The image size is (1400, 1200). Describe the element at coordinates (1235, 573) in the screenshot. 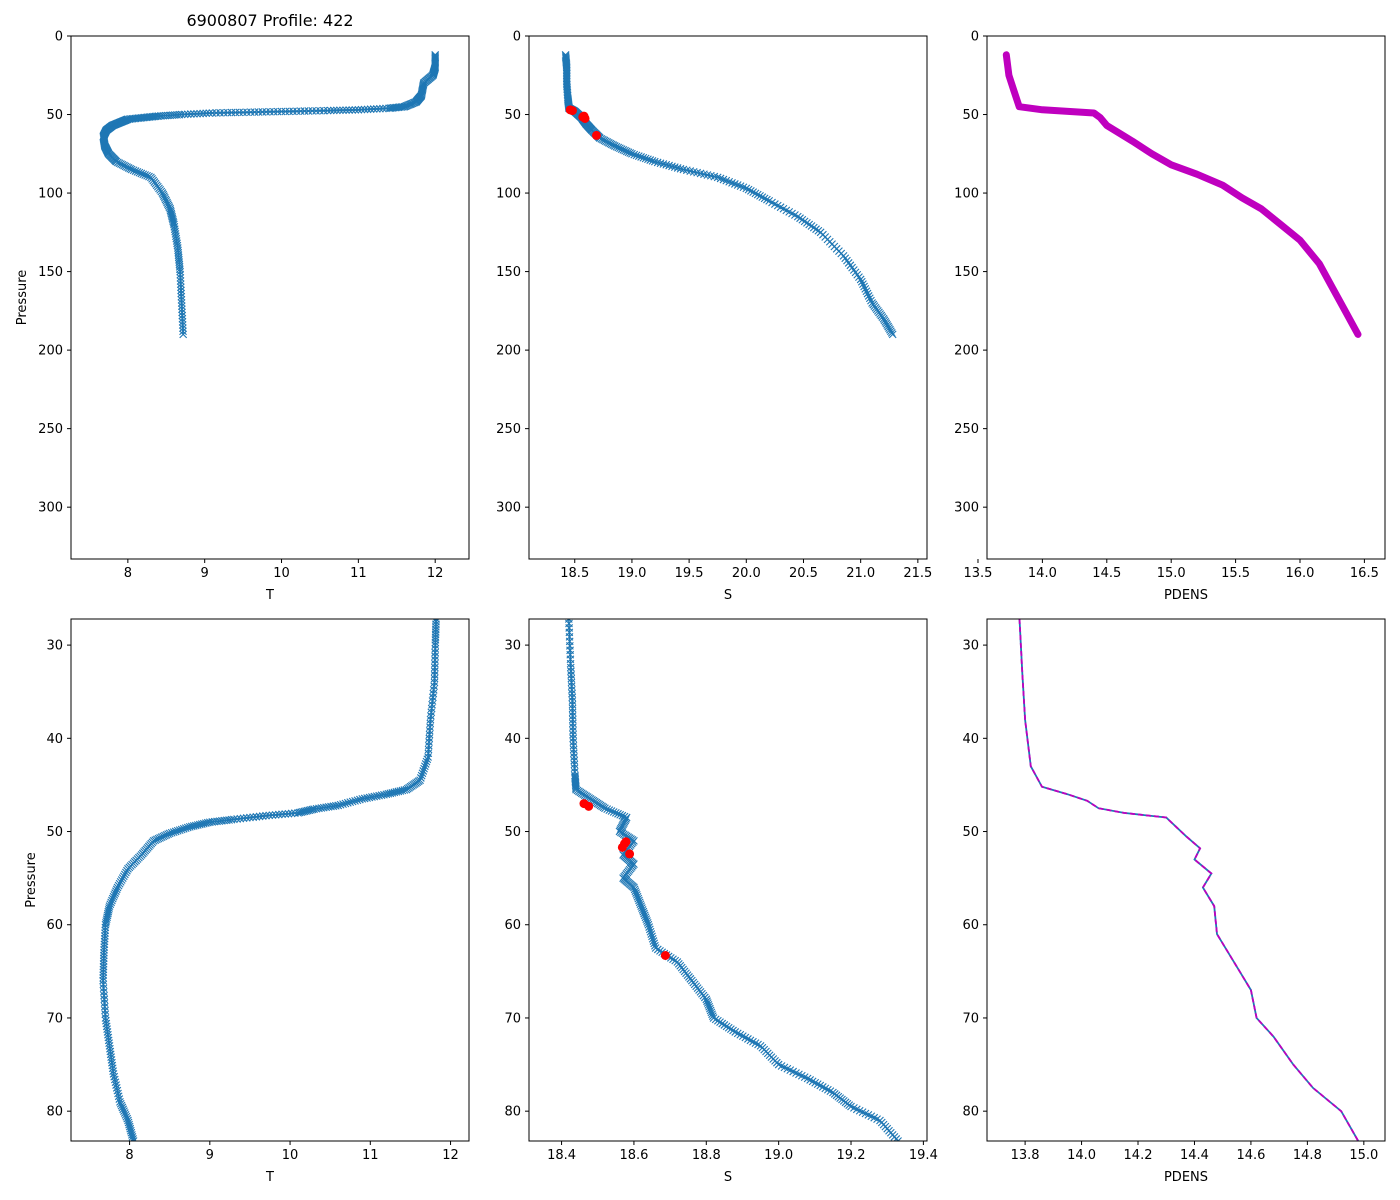

I see `x-tick-label: 15.5` at that location.